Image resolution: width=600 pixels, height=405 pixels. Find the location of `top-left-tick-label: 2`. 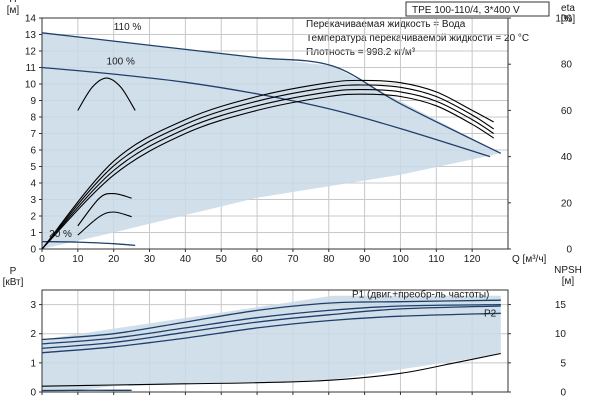

top-left-tick-label: 2 is located at coordinates (33, 217).